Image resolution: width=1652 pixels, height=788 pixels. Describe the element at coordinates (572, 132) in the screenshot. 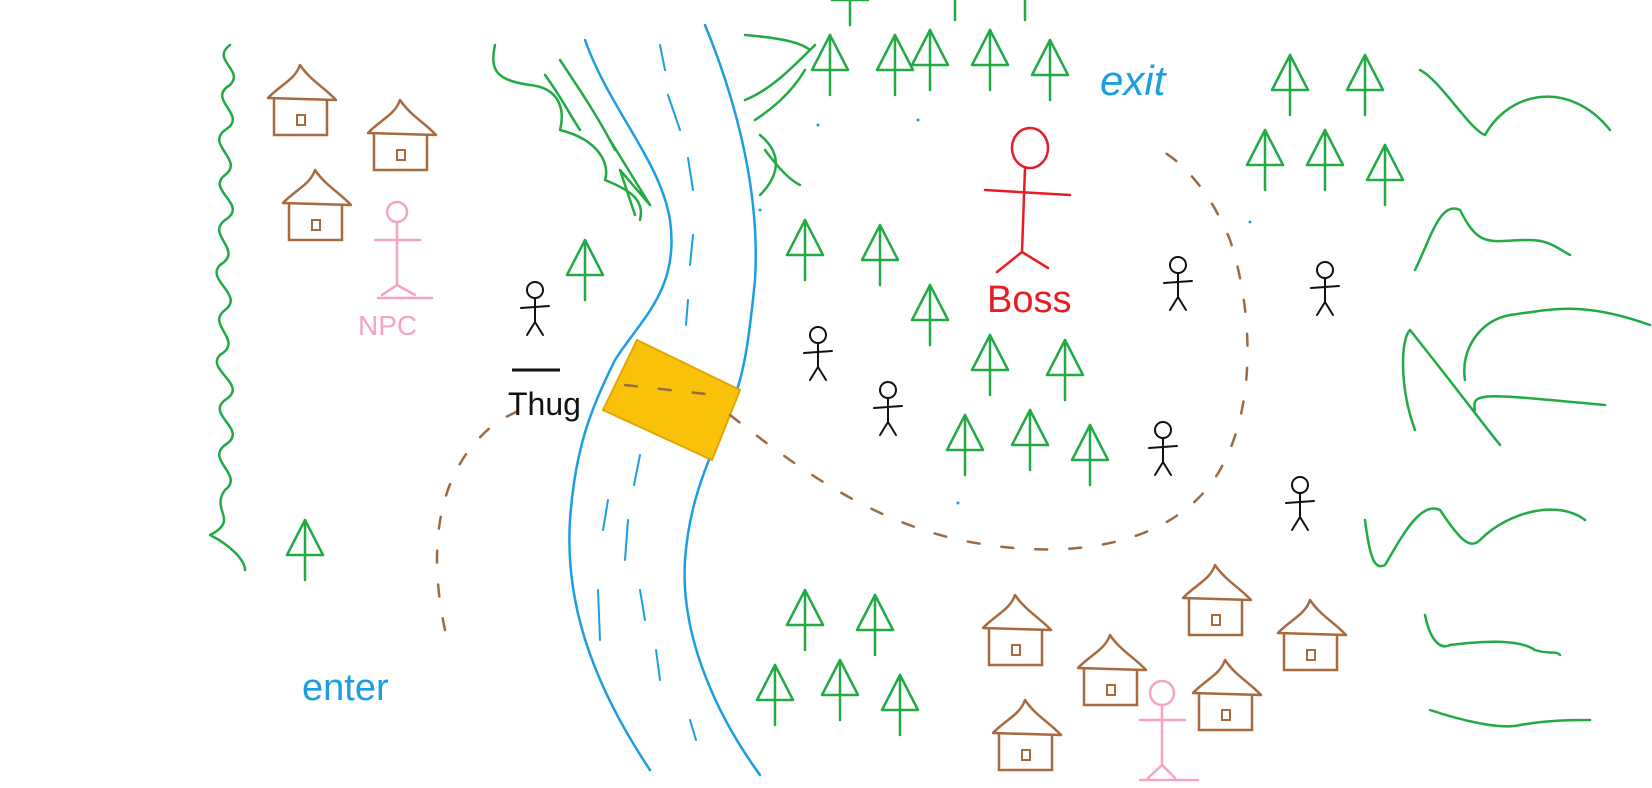

I see `riverbank-brush` at that location.